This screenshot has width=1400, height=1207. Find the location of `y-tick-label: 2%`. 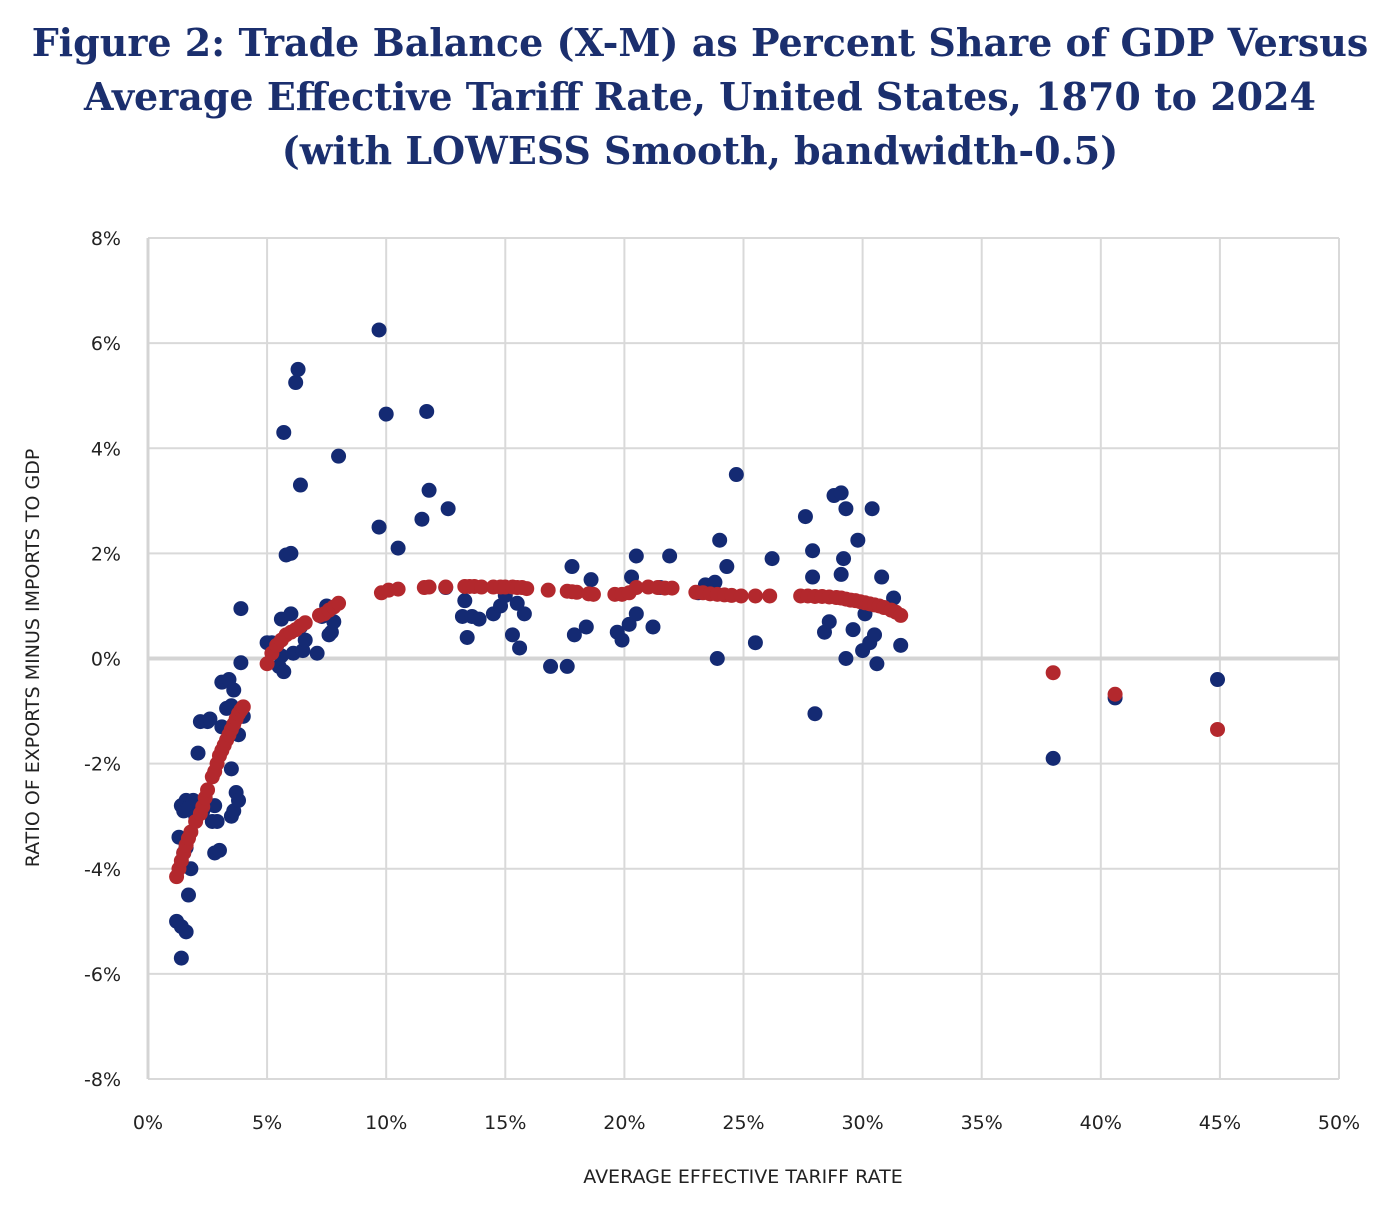

y-tick-label: 2% is located at coordinates (106, 554).